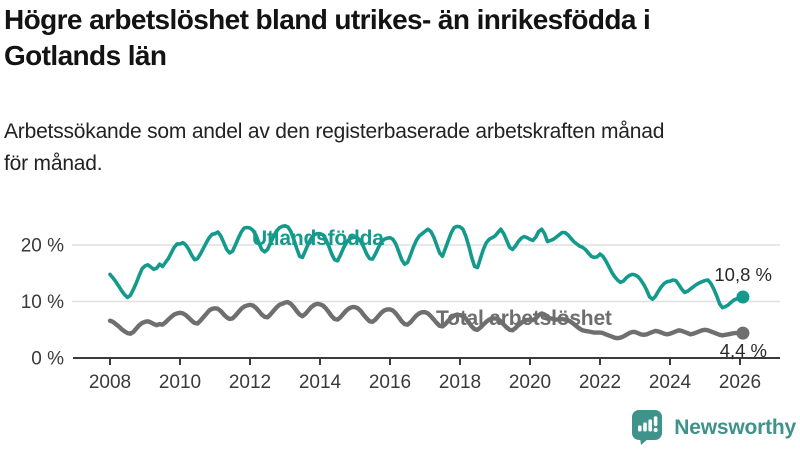  What do you see at coordinates (42, 246) in the screenshot?
I see `svg-text: 20 %` at bounding box center [42, 246].